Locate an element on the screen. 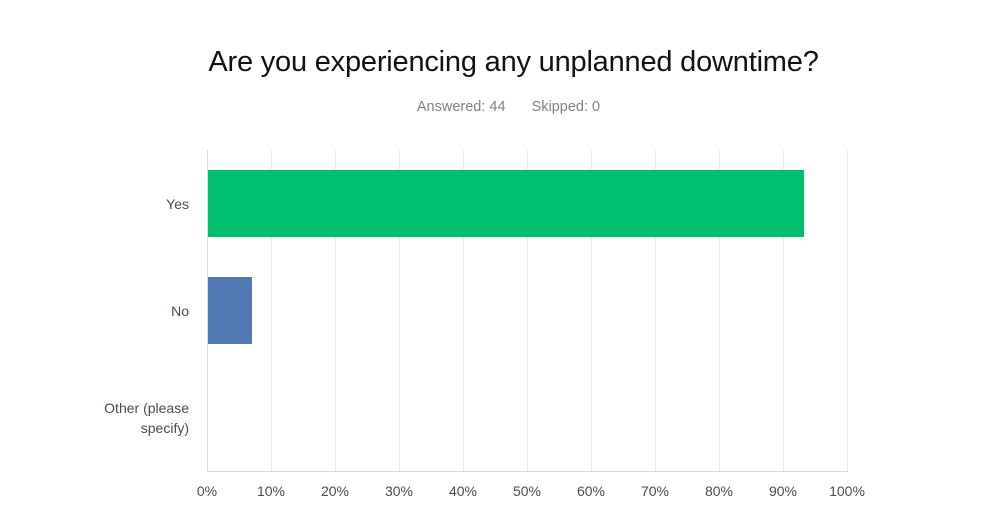  x-tick-label: 0% is located at coordinates (207, 491).